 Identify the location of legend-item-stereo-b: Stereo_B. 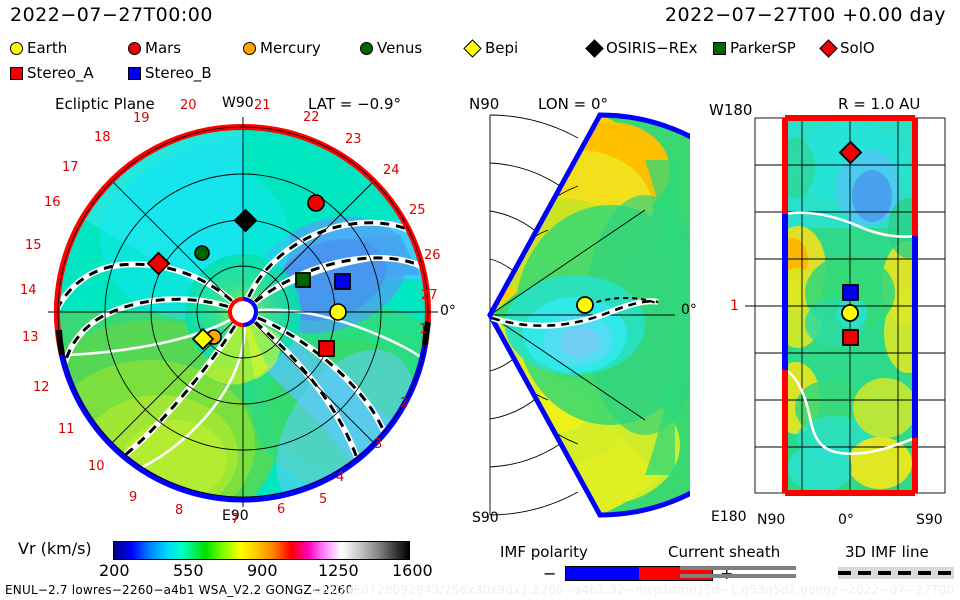
(170, 73).